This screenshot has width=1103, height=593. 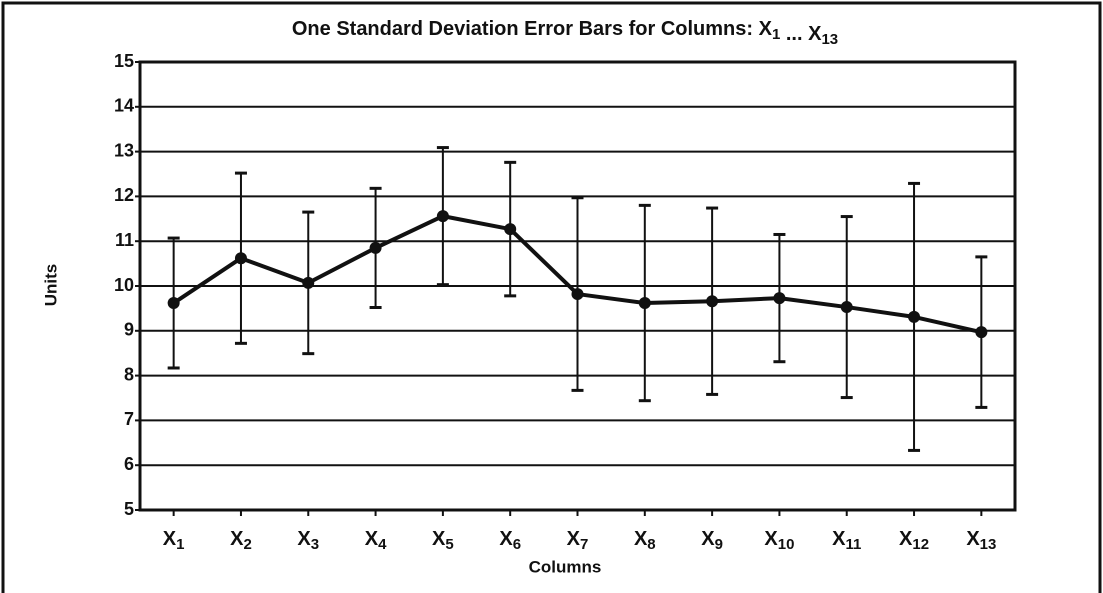 What do you see at coordinates (129, 419) in the screenshot?
I see `y-tick-label: 7` at bounding box center [129, 419].